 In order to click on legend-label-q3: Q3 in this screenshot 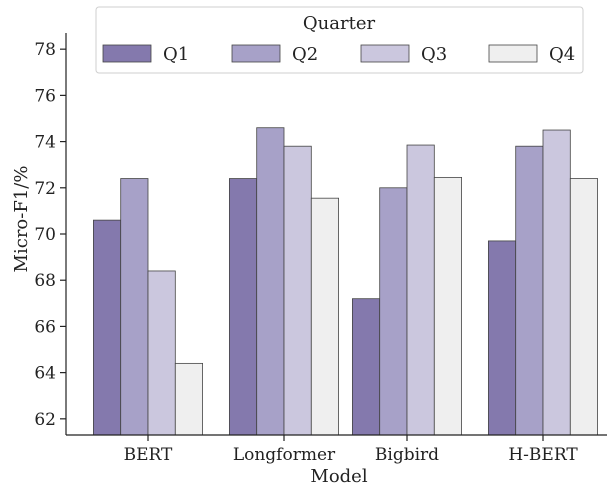, I will do `click(434, 54)`.